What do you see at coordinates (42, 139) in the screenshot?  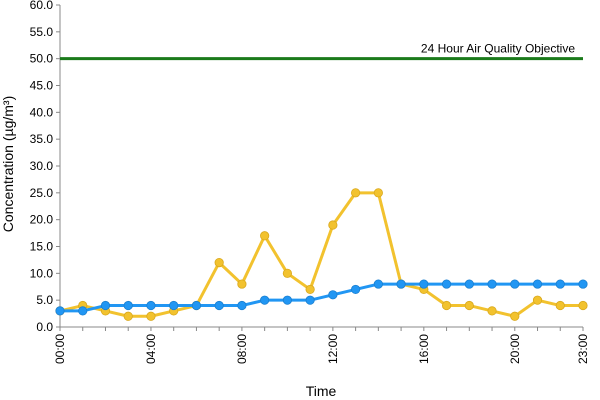 I see `y-tick-label: 35.0` at bounding box center [42, 139].